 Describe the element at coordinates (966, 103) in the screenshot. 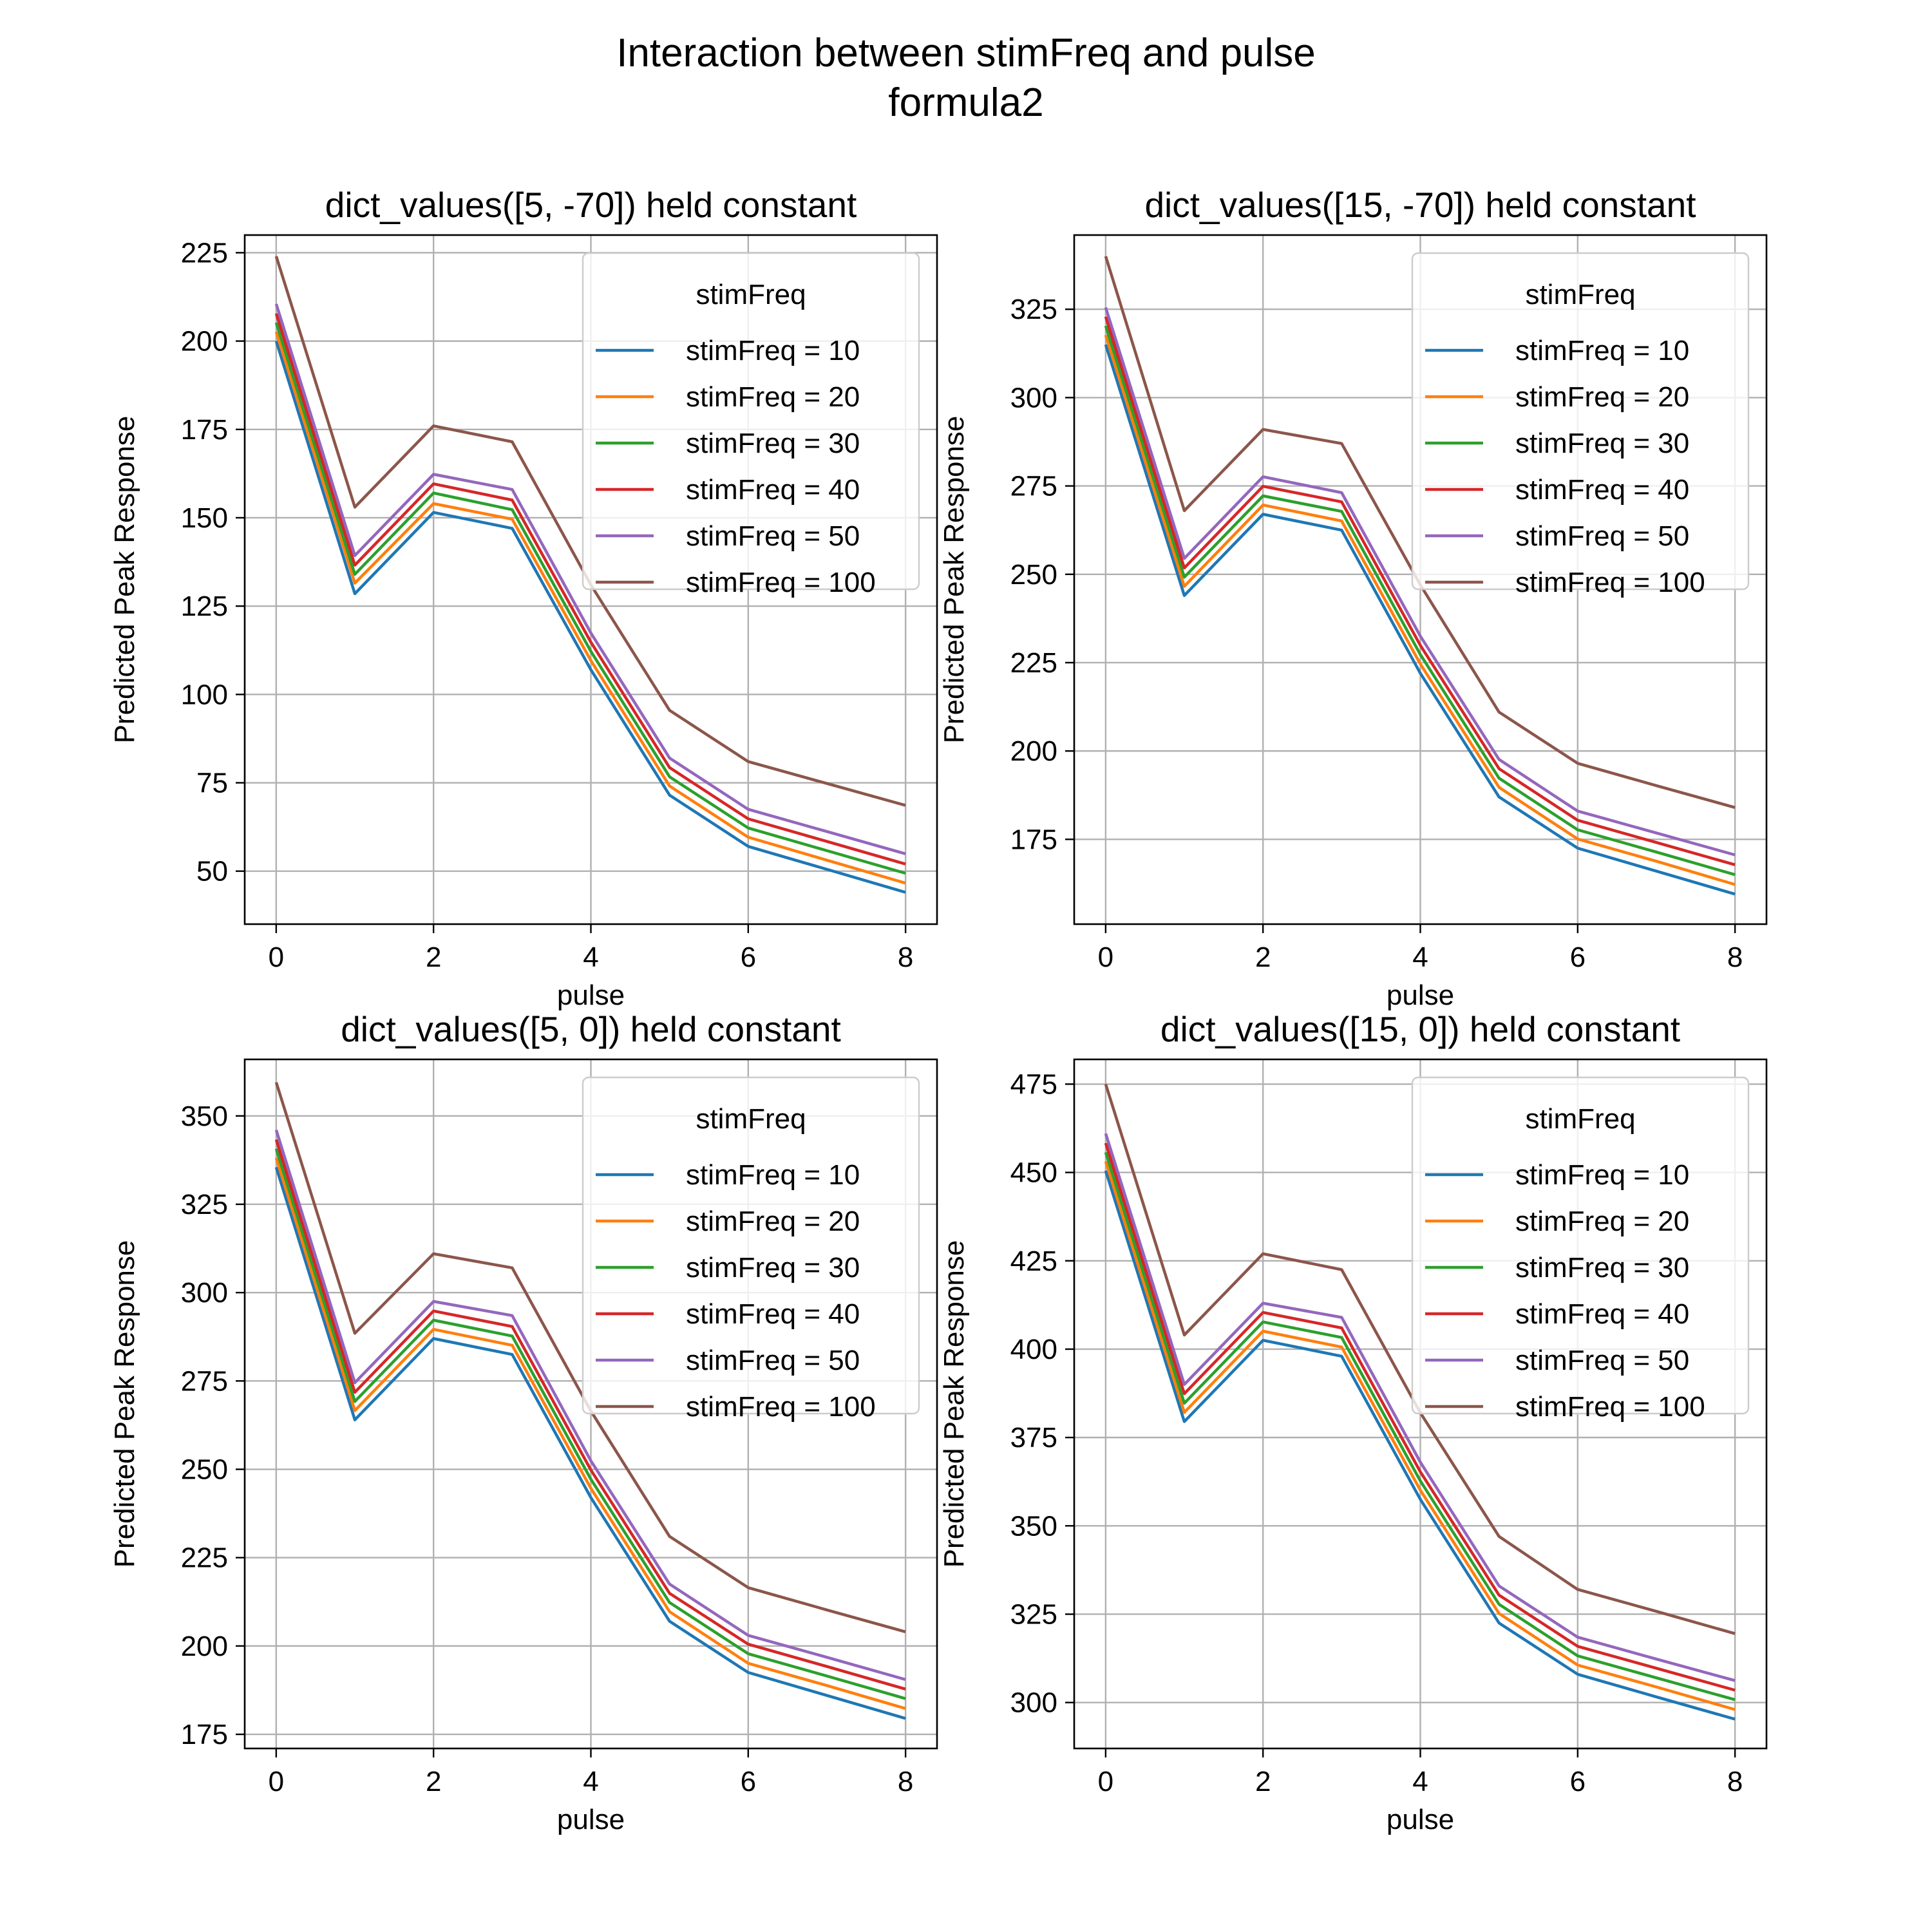

I see `figure-subtitle: formula2` at that location.